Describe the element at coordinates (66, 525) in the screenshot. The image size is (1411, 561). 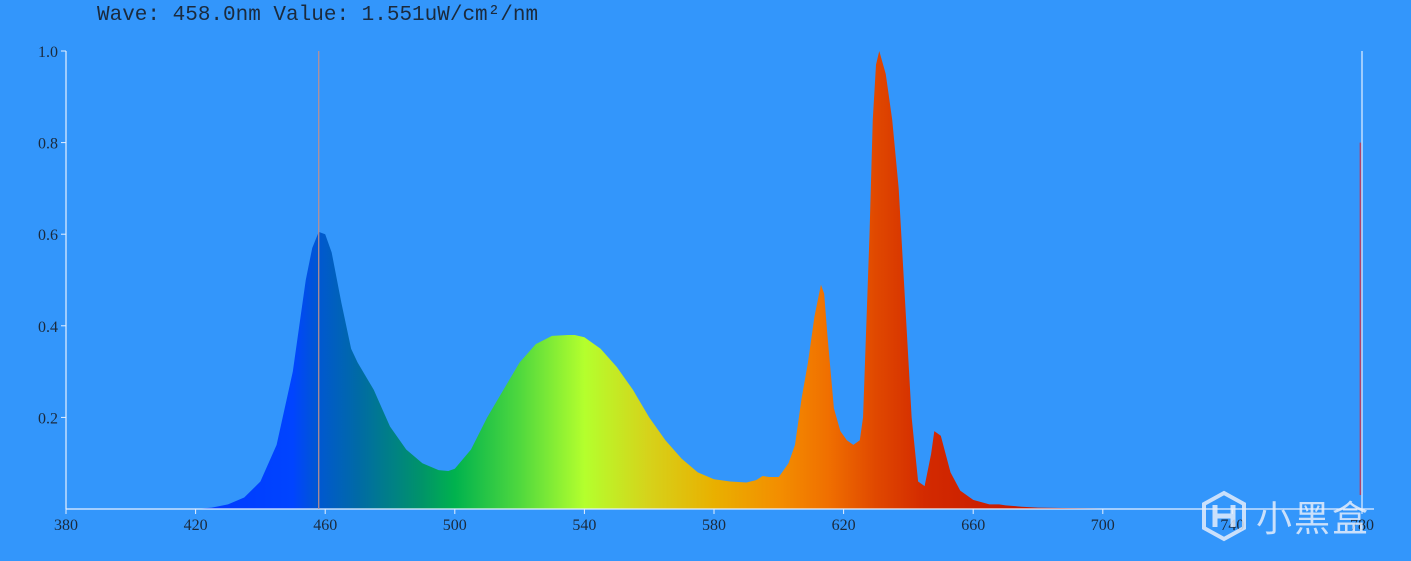
I see `x-tick-label: 380` at that location.